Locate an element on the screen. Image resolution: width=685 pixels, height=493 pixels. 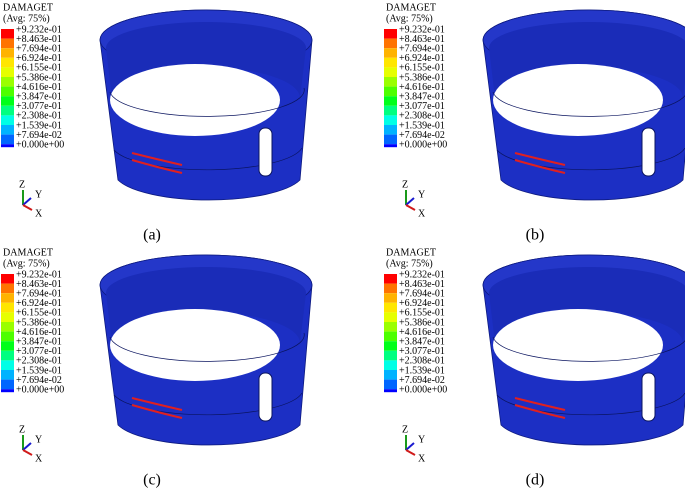
caption: (d) is located at coordinates (535, 480).